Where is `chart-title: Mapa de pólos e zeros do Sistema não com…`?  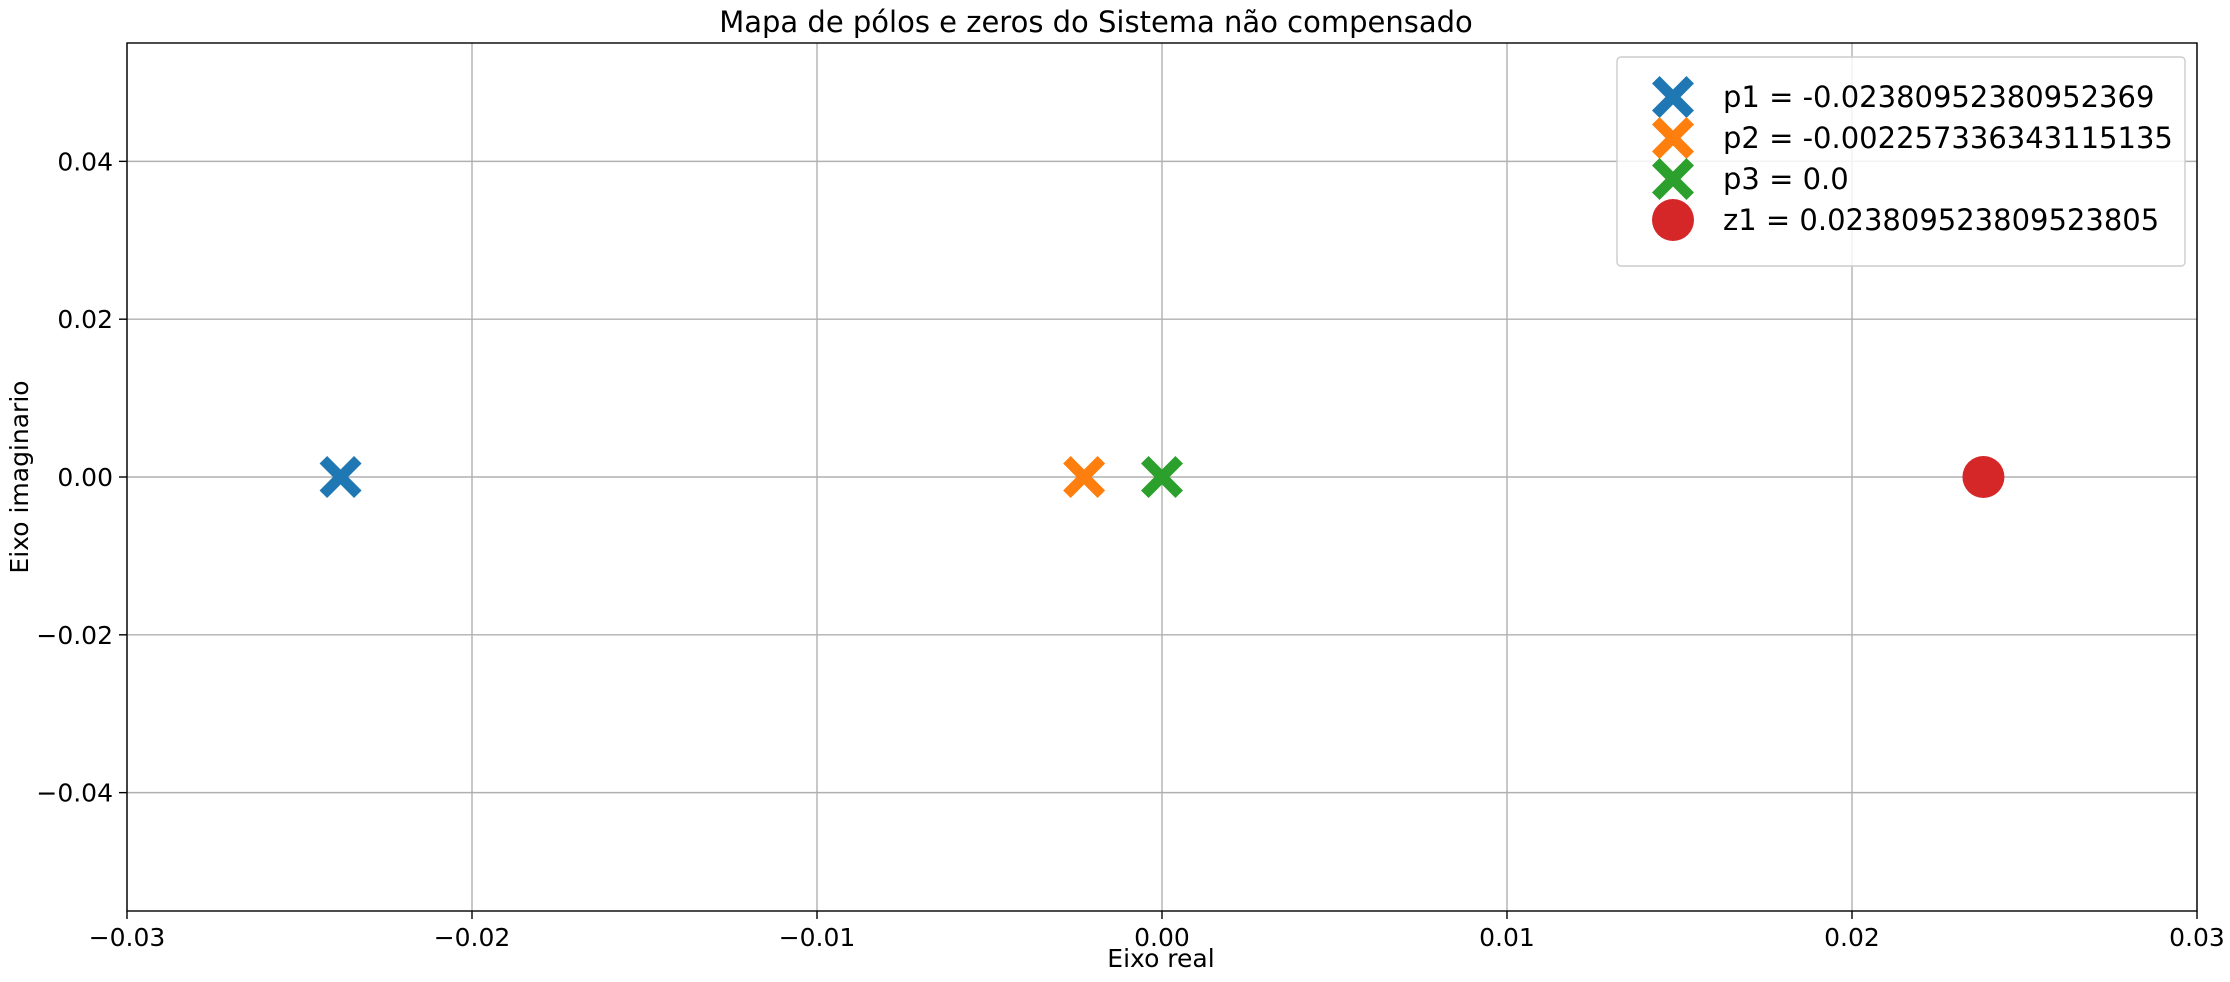 chart-title: Mapa de pólos e zeros do Sistema não com… is located at coordinates (1096, 22).